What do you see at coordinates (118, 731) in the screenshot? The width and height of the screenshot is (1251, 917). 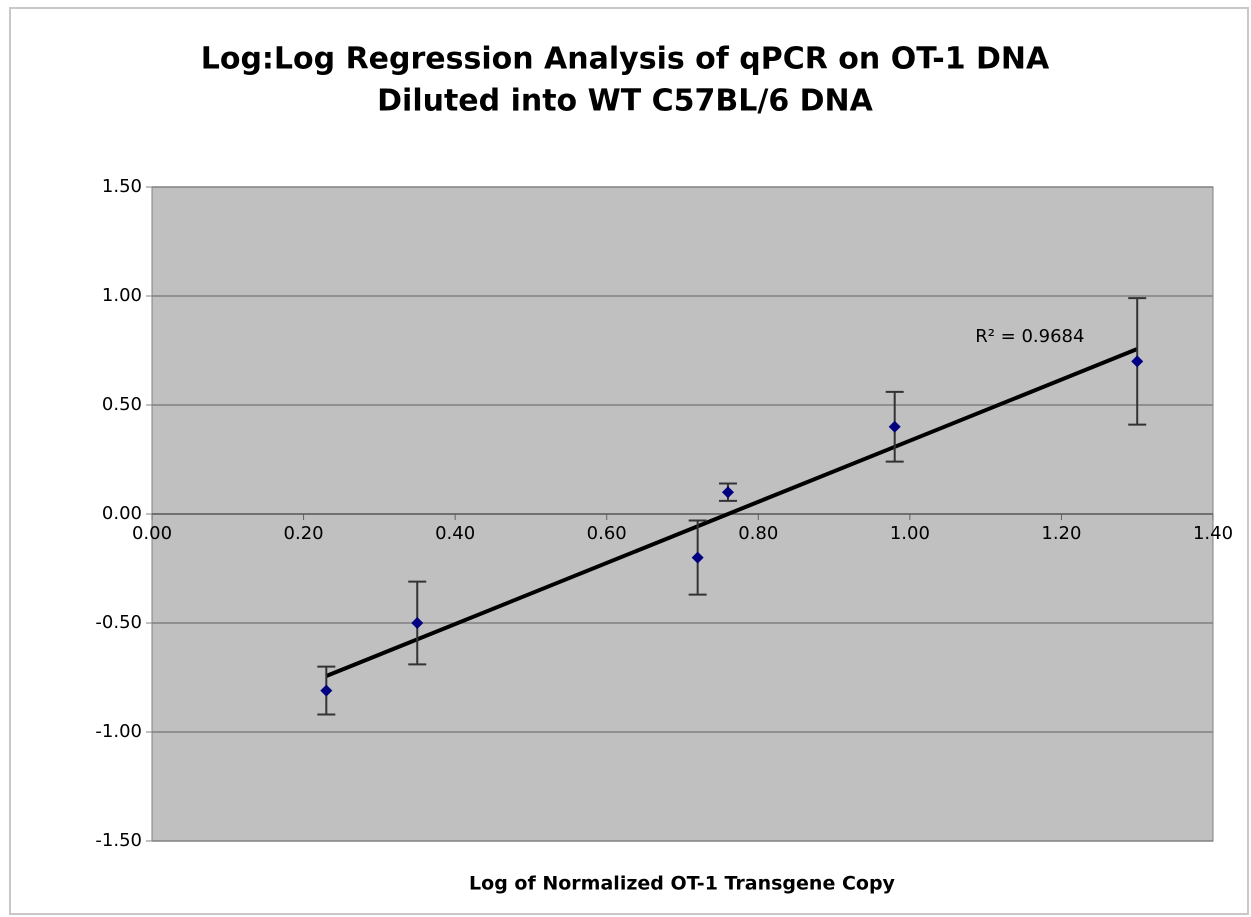 I see `y-tick-label: -1.00` at bounding box center [118, 731].